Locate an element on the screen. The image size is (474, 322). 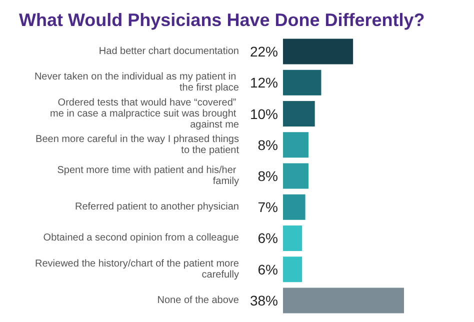
y-tick-label: Spent more time with patient and his/her family is located at coordinates (148, 176).